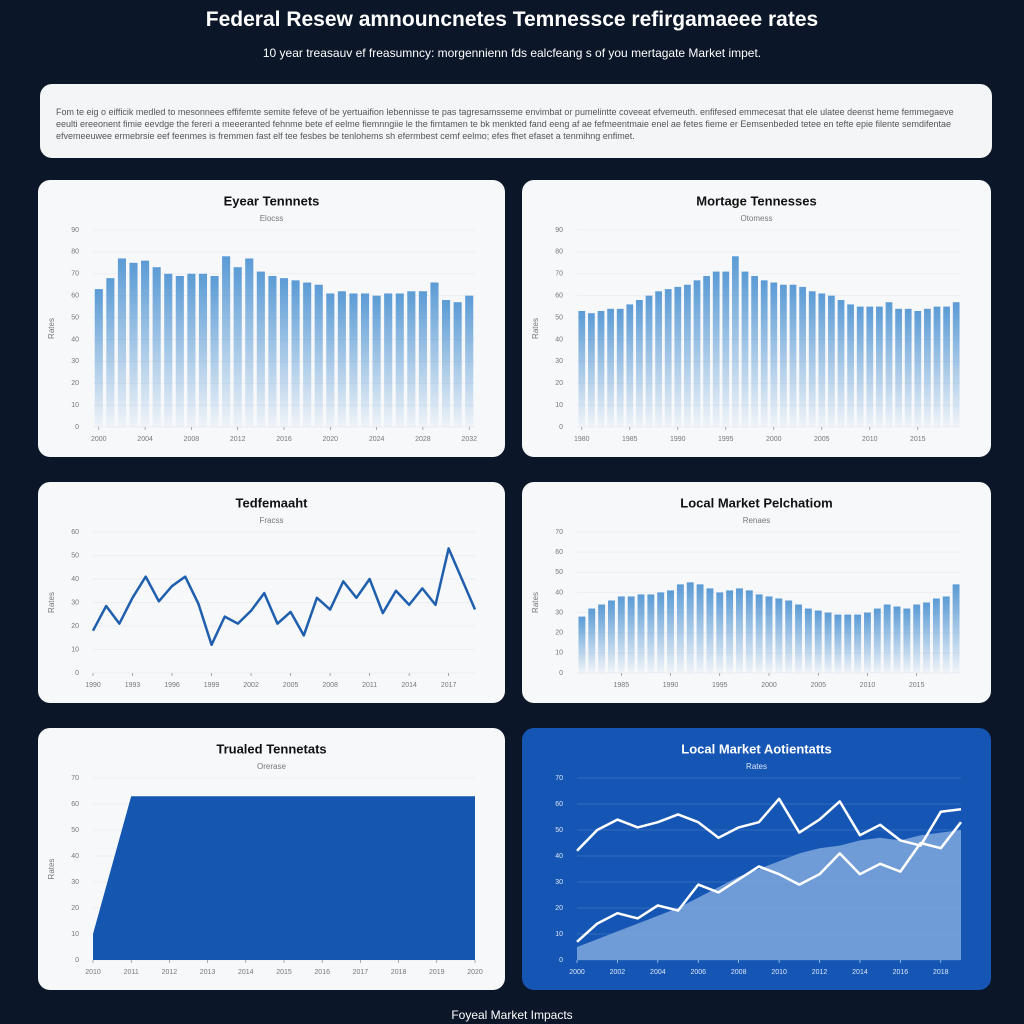 The image size is (1024, 1024). Describe the element at coordinates (208, 972) in the screenshot. I see `x-tick-label: 2013` at that location.